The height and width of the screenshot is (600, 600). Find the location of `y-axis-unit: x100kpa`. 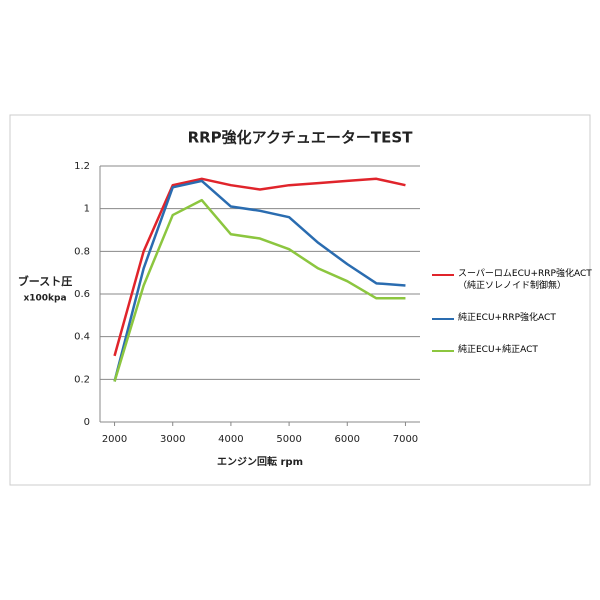

y-axis-unit: x100kpa is located at coordinates (44, 299).